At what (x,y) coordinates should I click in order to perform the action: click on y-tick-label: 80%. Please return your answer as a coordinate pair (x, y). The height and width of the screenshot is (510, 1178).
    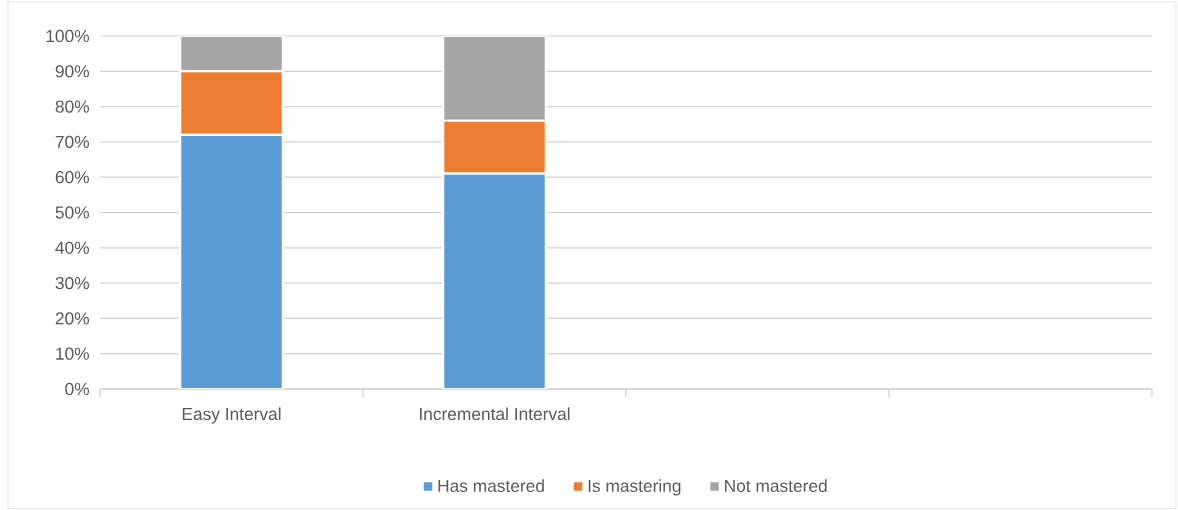
    Looking at the image, I should click on (72, 106).